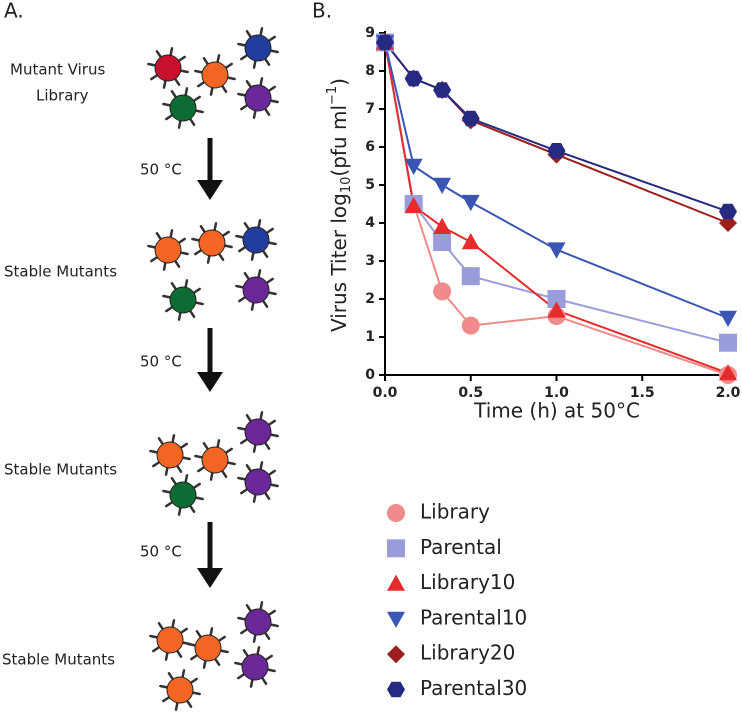 This screenshot has width=742, height=712. I want to click on y-tick-label: 1, so click(370, 337).